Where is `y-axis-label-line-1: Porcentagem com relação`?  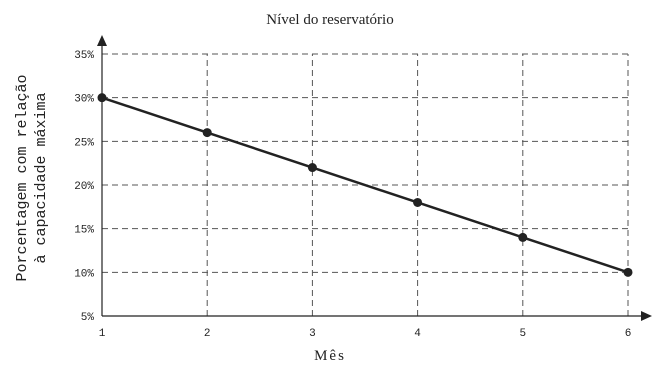 y-axis-label-line-1: Porcentagem com relação is located at coordinates (22, 177).